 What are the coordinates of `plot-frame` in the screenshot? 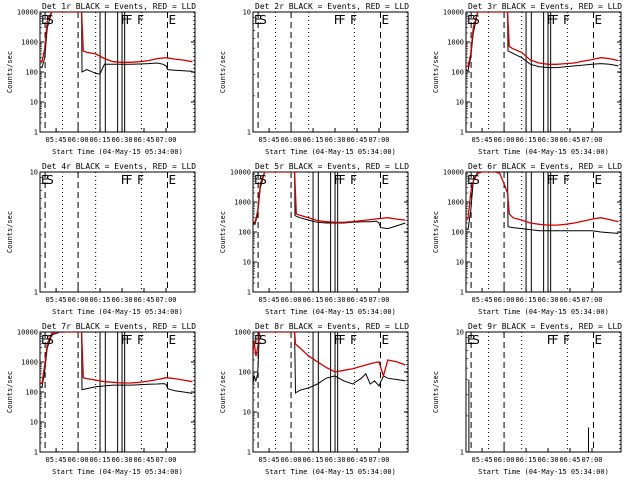 It's located at (330, 72).